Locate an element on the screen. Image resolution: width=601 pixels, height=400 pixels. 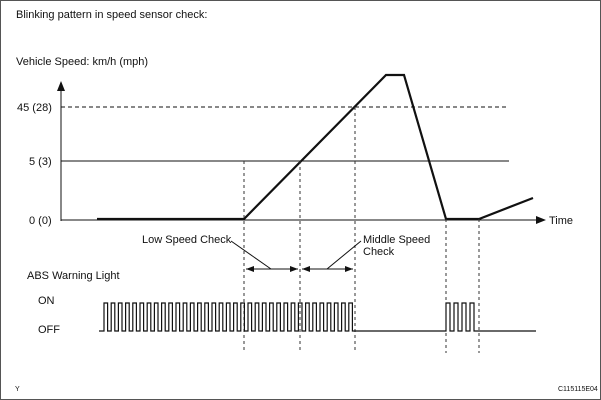
time-axis-arrow is located at coordinates (541, 220).